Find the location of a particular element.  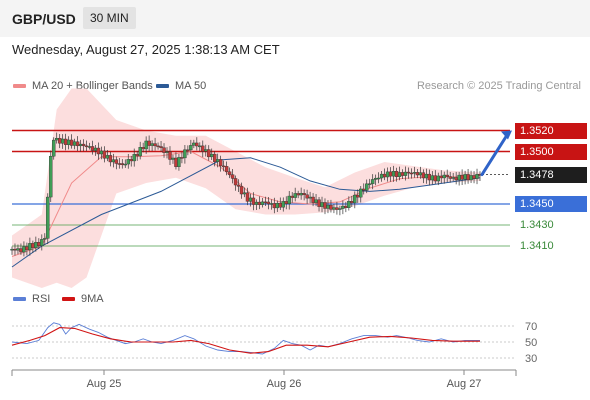

projection-arrow is located at coordinates (495, 154).